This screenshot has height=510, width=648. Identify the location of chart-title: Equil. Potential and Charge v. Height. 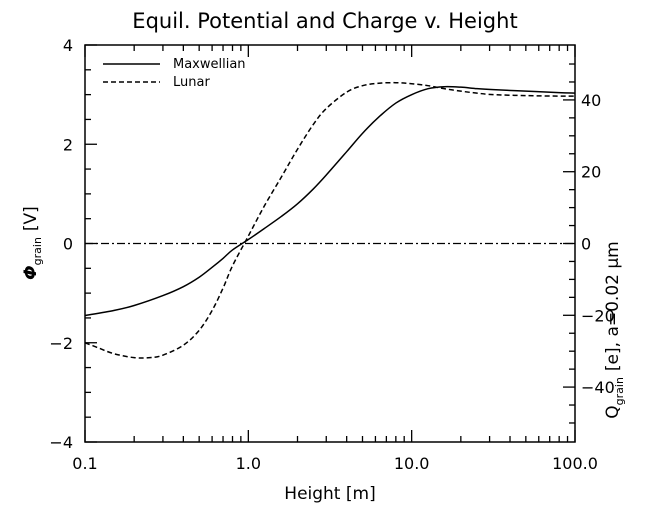
(324, 21).